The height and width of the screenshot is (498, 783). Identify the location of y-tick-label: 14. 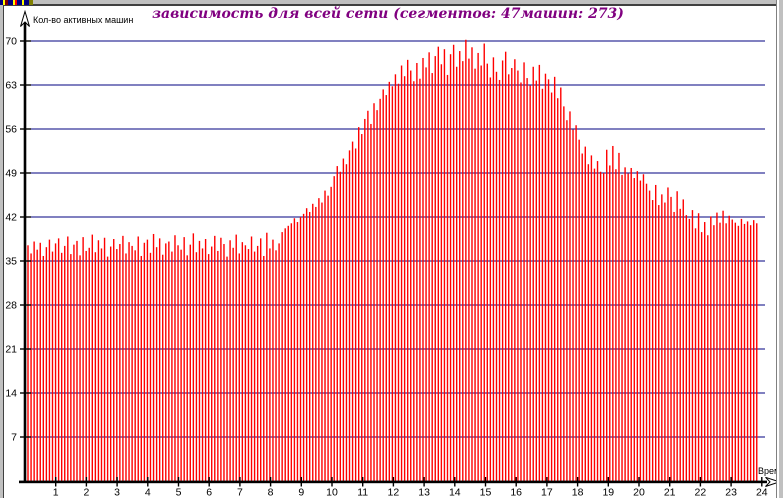
(11, 394).